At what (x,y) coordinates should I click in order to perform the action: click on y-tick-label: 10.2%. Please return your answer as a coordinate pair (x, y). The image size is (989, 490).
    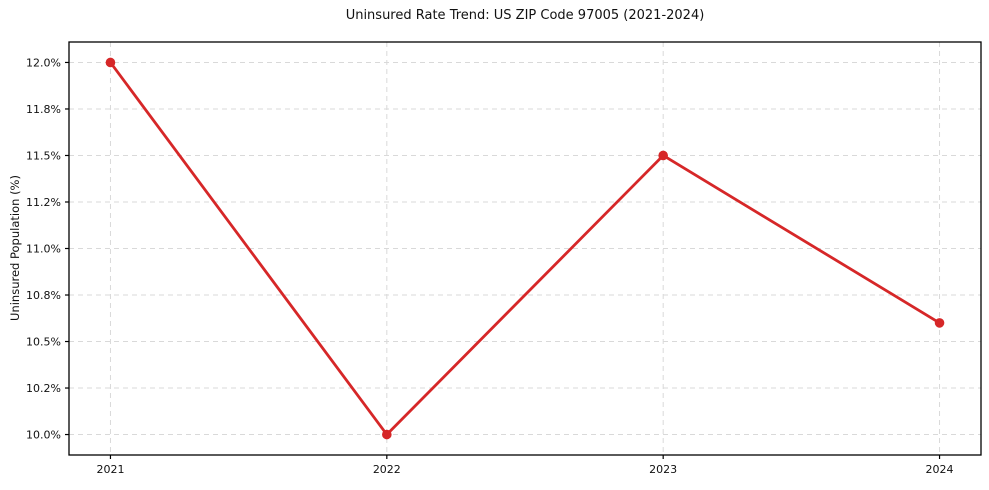
    Looking at the image, I should click on (43, 388).